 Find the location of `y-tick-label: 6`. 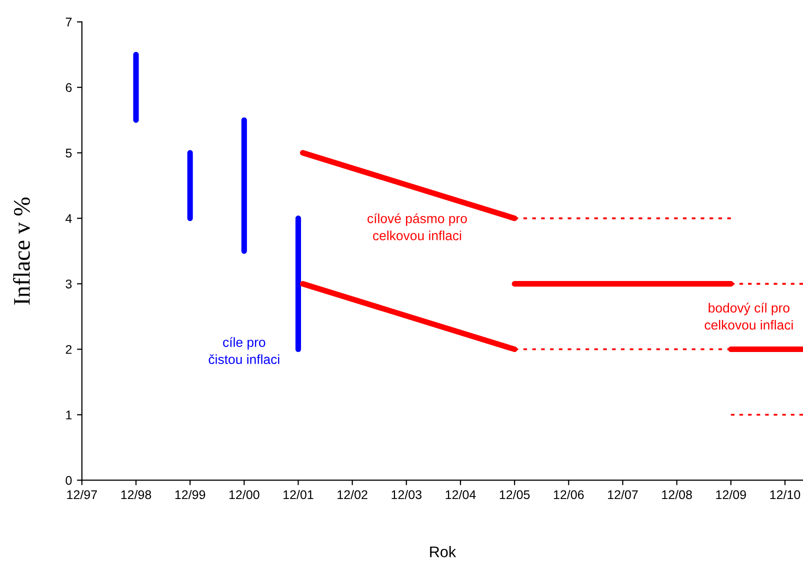

y-tick-label: 6 is located at coordinates (69, 87).